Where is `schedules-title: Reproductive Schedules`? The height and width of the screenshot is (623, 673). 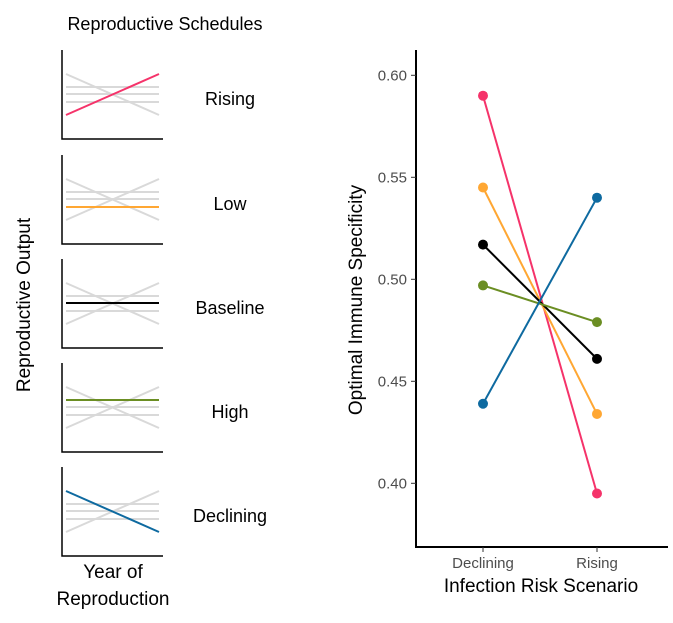
schedules-title: Reproductive Schedules is located at coordinates (164, 24).